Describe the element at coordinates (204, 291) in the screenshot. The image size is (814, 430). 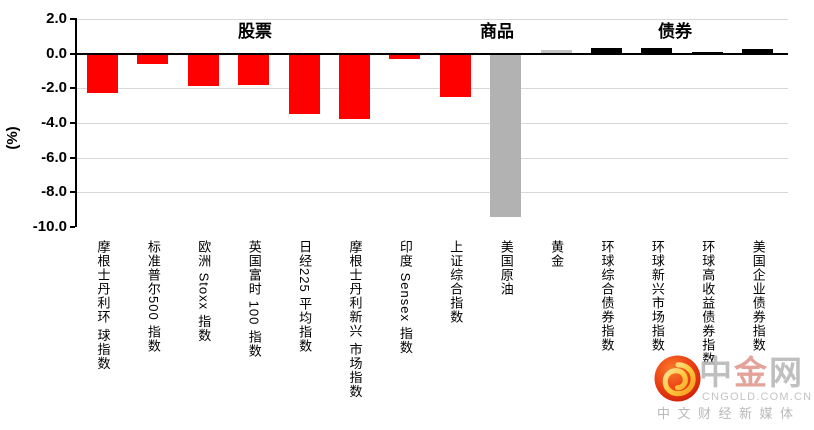
I see `category-label: 欧洲 Stoxx 指数` at that location.